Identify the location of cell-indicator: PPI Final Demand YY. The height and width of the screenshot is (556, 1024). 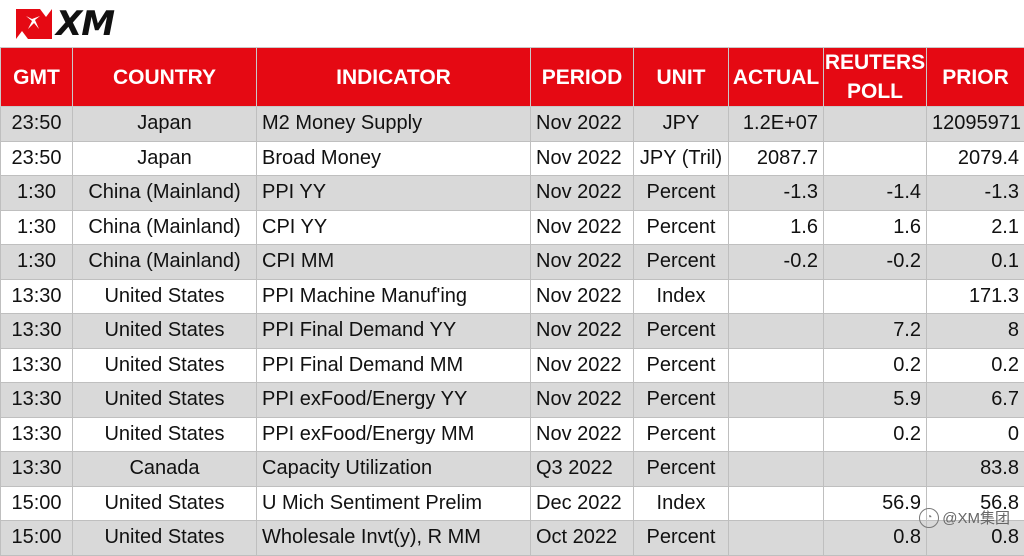
(394, 331).